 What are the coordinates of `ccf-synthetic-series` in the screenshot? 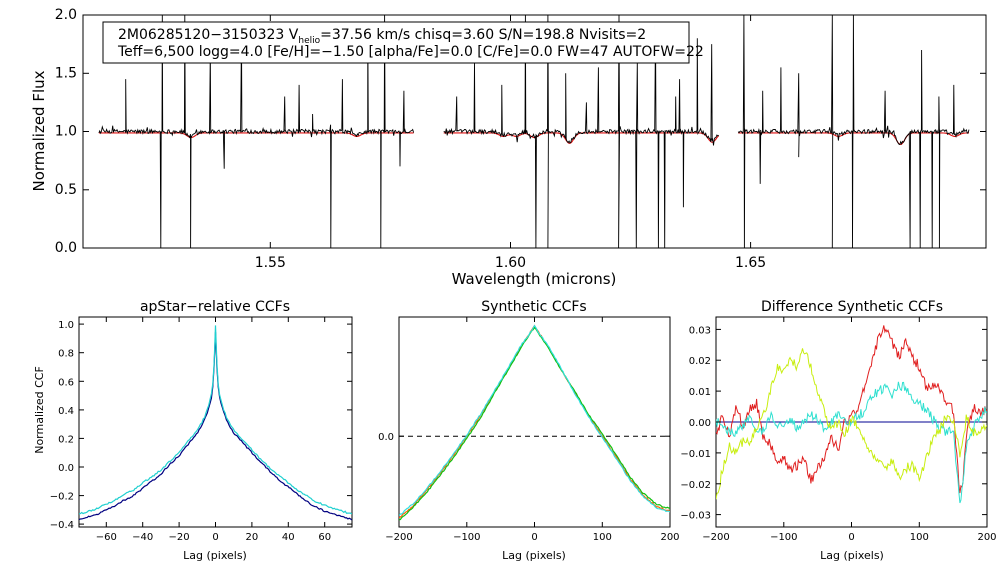 It's located at (534, 422).